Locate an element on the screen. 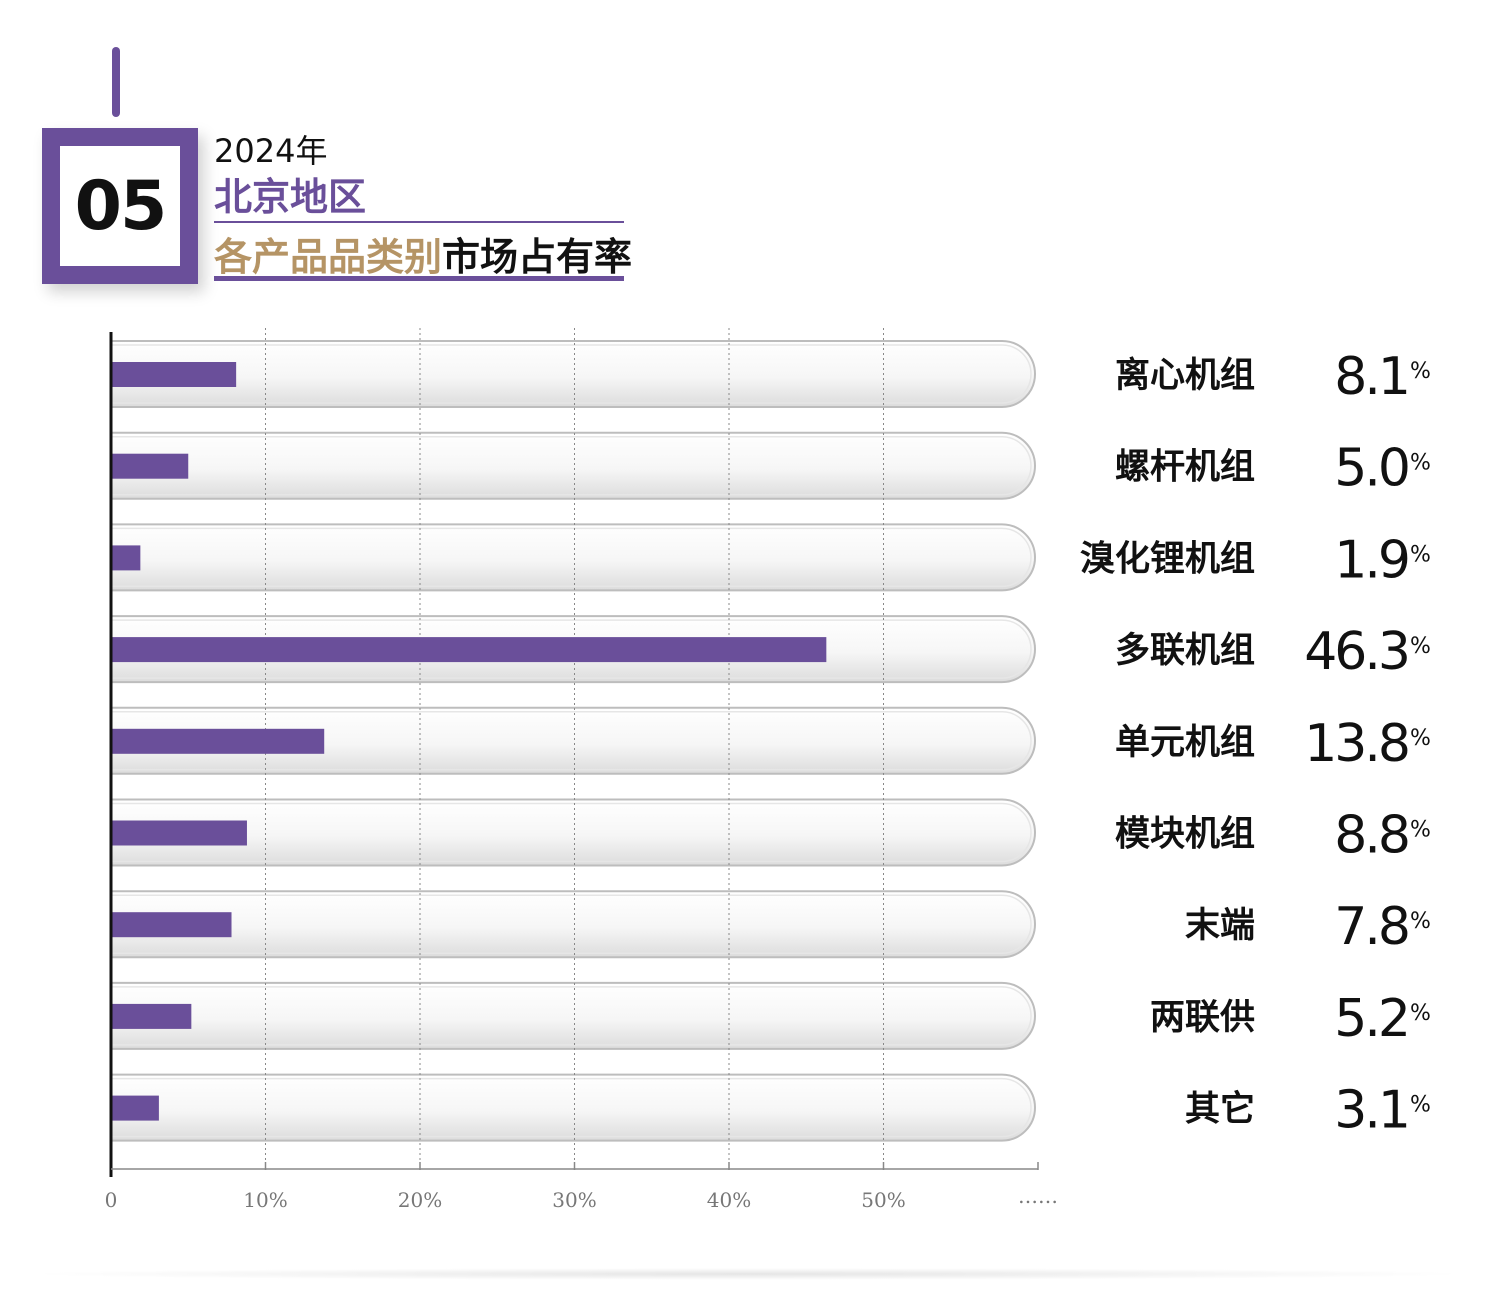 Image resolution: width=1496 pixels, height=1315 pixels. title-divider is located at coordinates (419, 222).